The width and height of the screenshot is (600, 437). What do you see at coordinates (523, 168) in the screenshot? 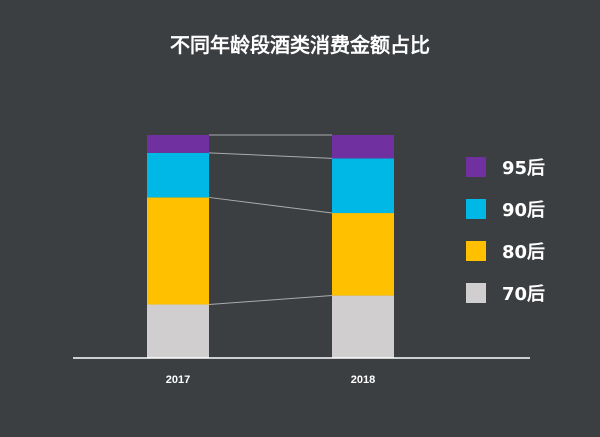
I see `legend-label-95后: 95后` at bounding box center [523, 168].